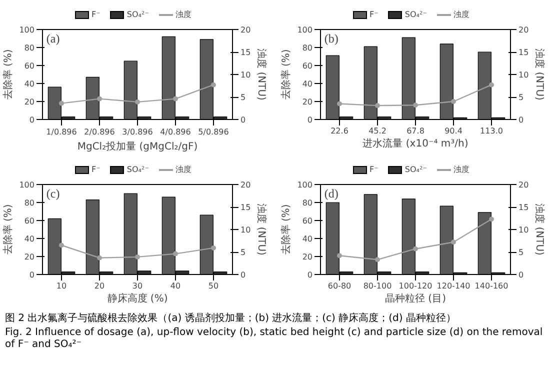 This screenshot has height=372, width=554. Describe the element at coordinates (331, 193) in the screenshot. I see `annotation: (d)` at that location.